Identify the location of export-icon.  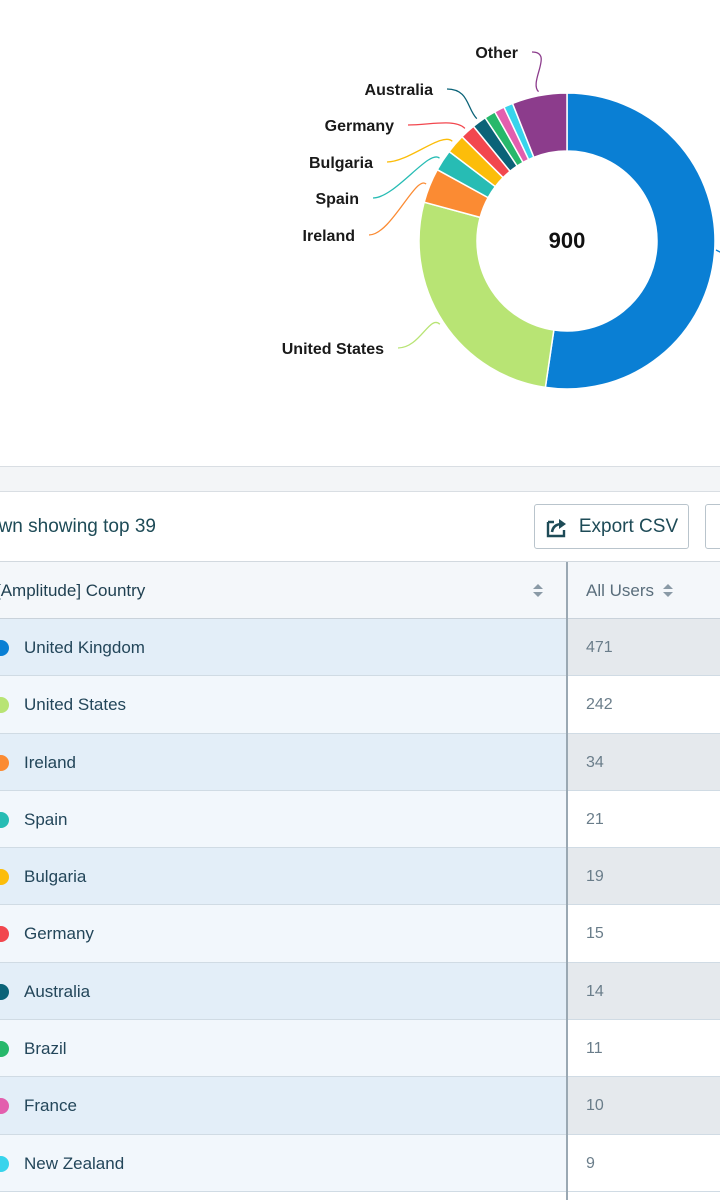
(556, 527).